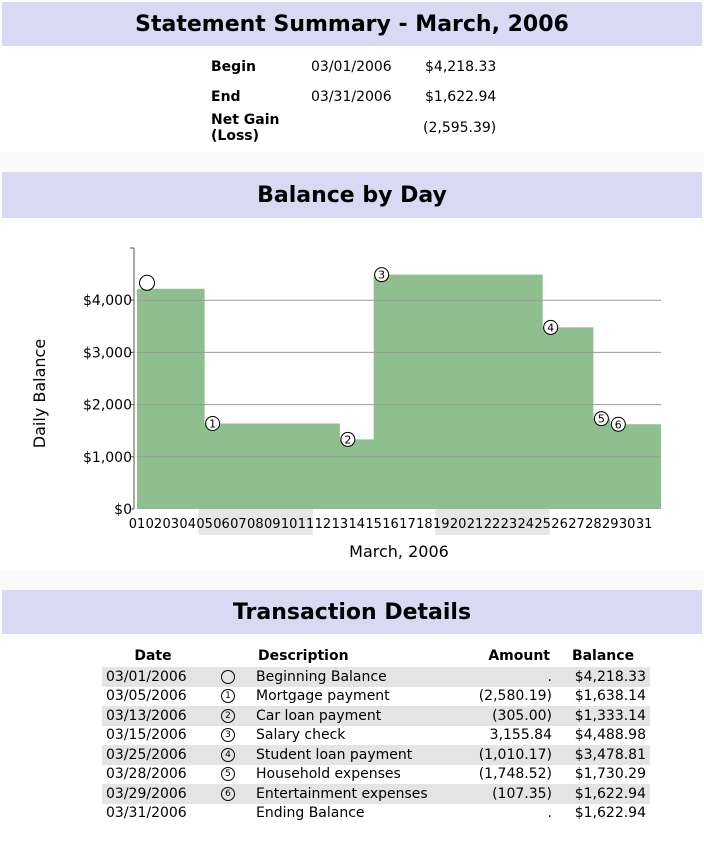 The width and height of the screenshot is (704, 841). What do you see at coordinates (146, 774) in the screenshot?
I see `cell-date: 03/28/2006` at bounding box center [146, 774].